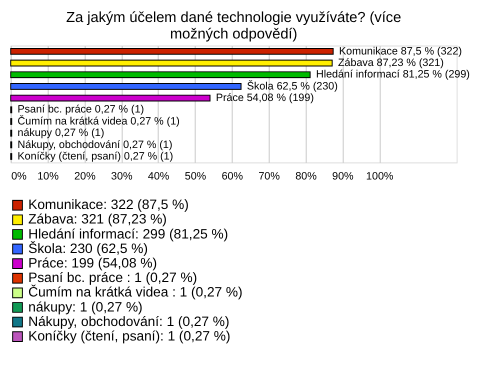 The width and height of the screenshot is (480, 380). Describe the element at coordinates (85, 176) in the screenshot. I see `x-tick-label: 20%` at that location.